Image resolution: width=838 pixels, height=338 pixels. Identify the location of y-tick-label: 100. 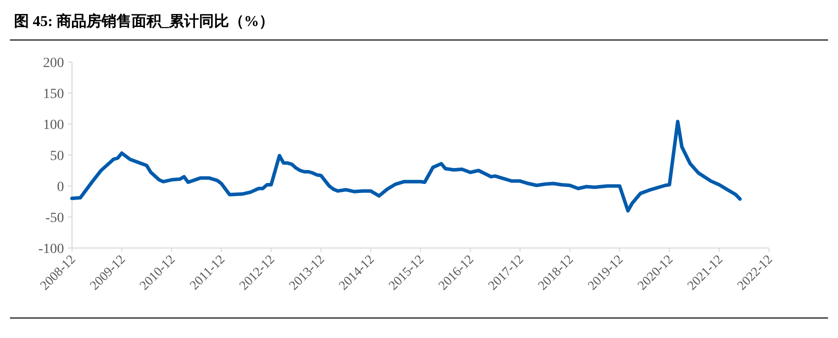
(53, 125).